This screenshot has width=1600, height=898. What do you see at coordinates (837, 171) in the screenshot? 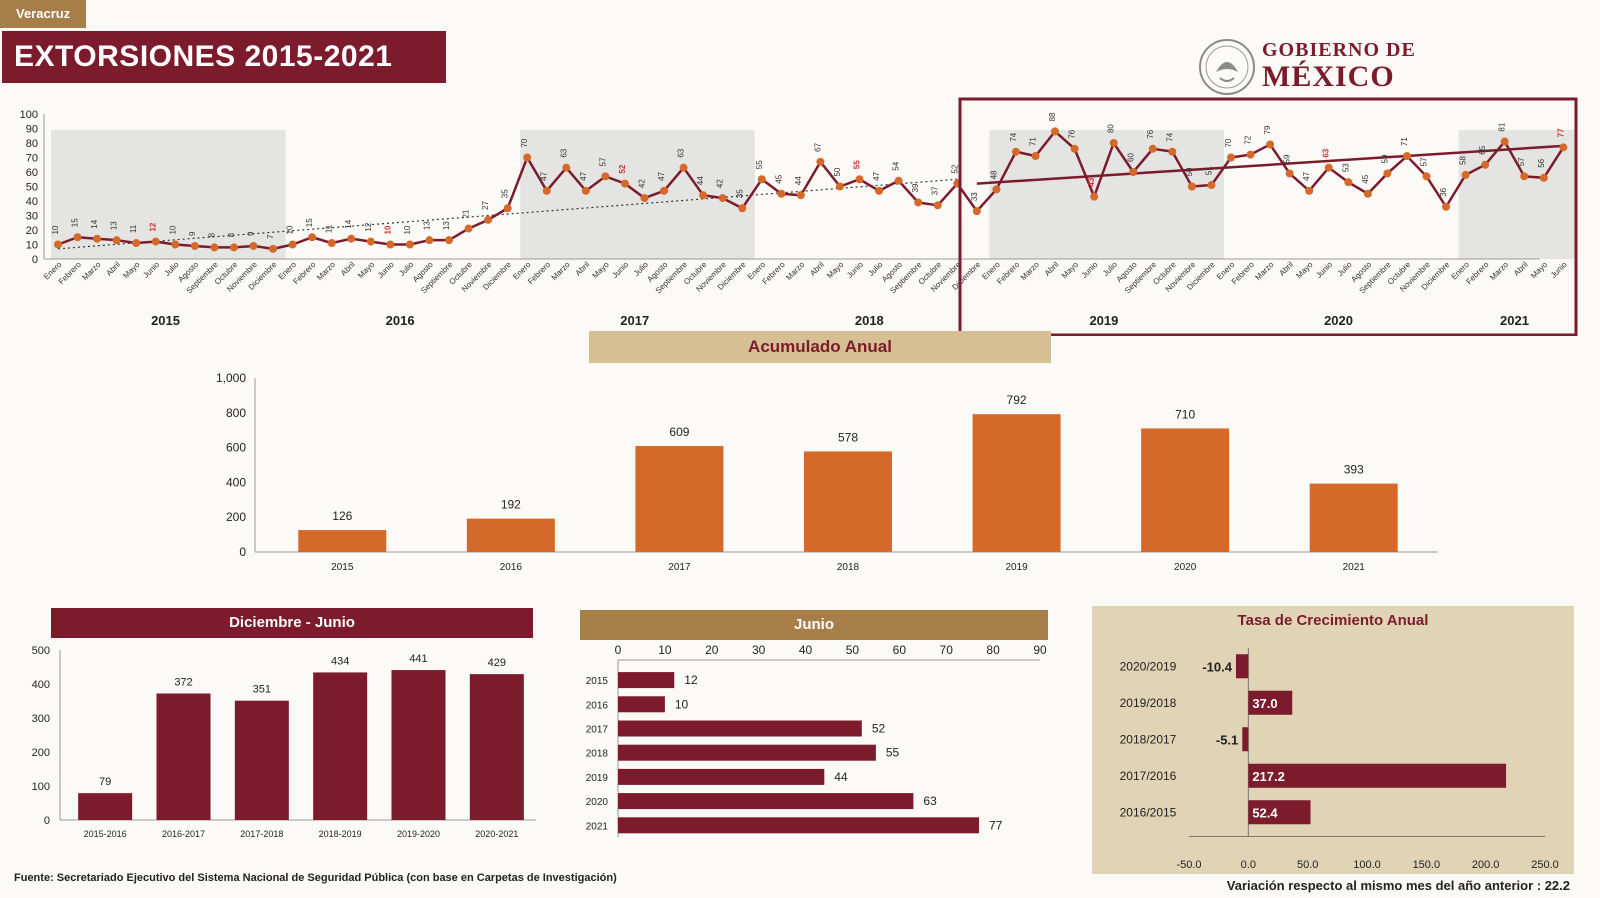
I see `data-label: 50` at bounding box center [837, 171].